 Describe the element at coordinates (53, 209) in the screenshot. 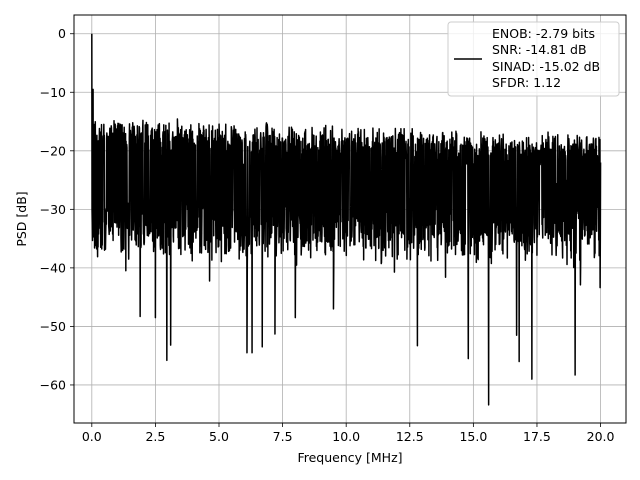

I see `y-tick-label: −30` at that location.